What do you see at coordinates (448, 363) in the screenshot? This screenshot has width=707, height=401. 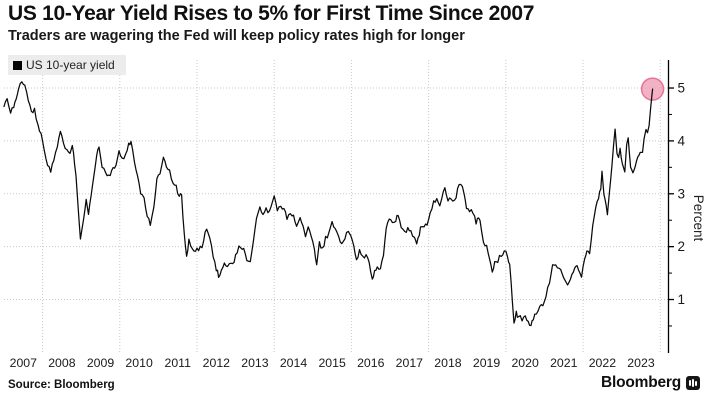 I see `x-tick-label: 2018` at bounding box center [448, 363].